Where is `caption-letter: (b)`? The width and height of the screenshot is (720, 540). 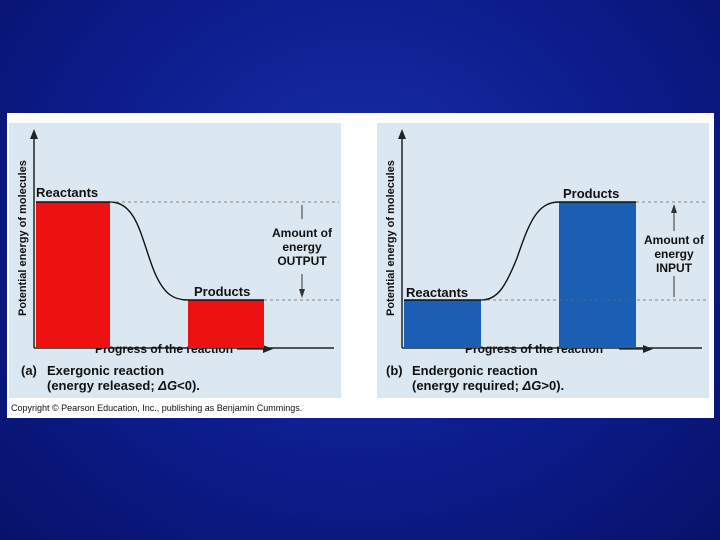 caption-letter: (b) is located at coordinates (394, 370).